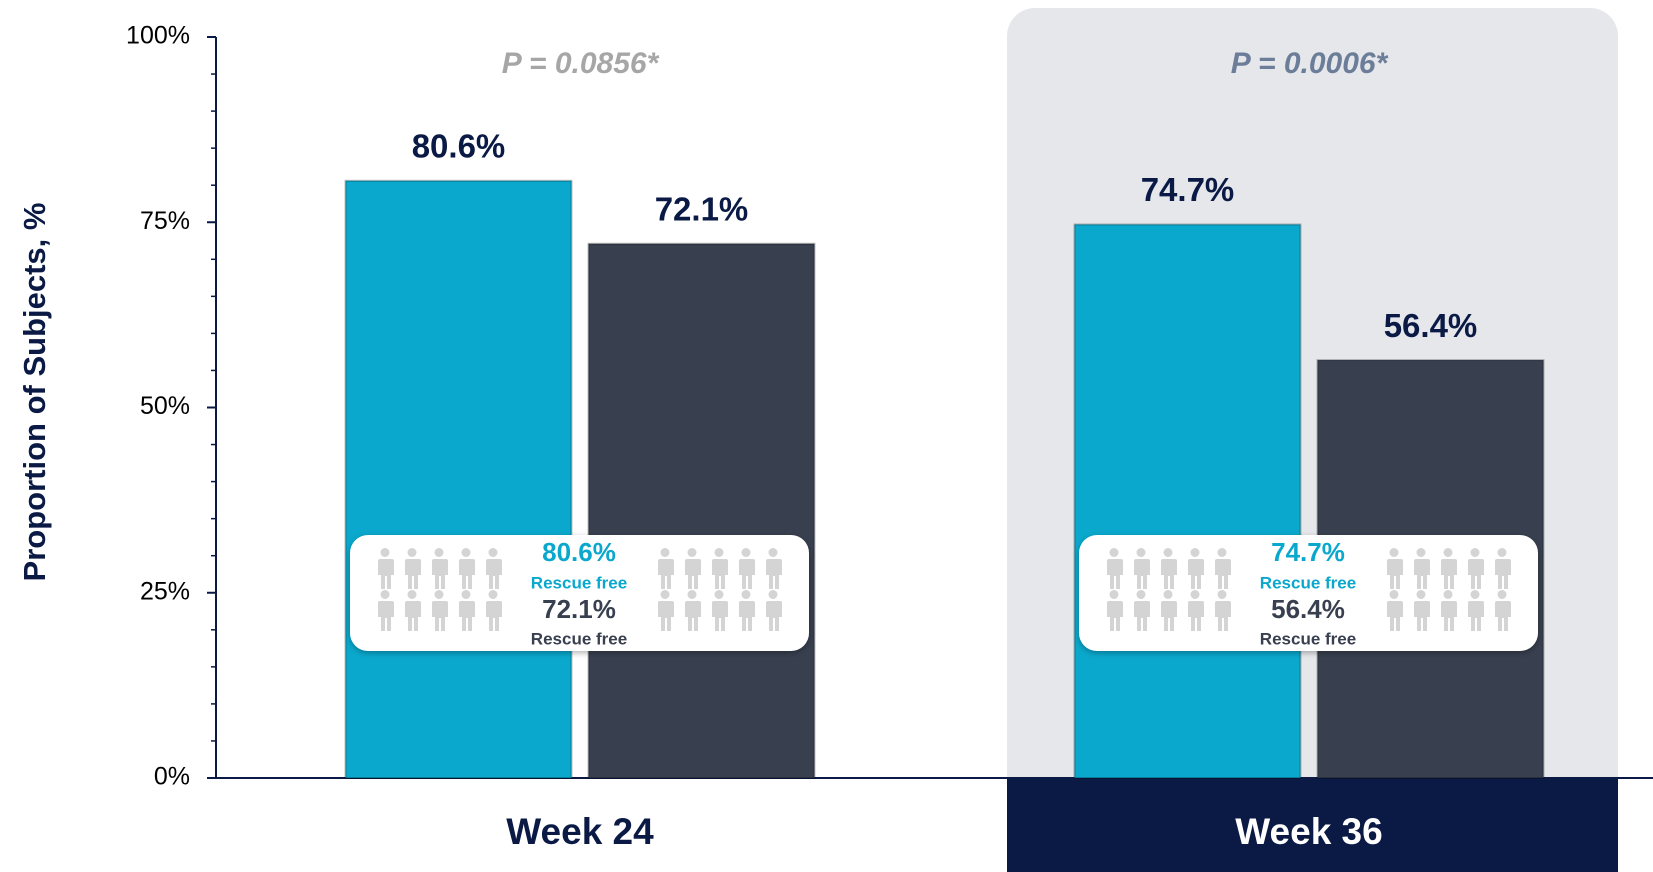 This screenshot has width=1653, height=872. Describe the element at coordinates (165, 406) in the screenshot. I see `y-tick-label: 50%` at that location.